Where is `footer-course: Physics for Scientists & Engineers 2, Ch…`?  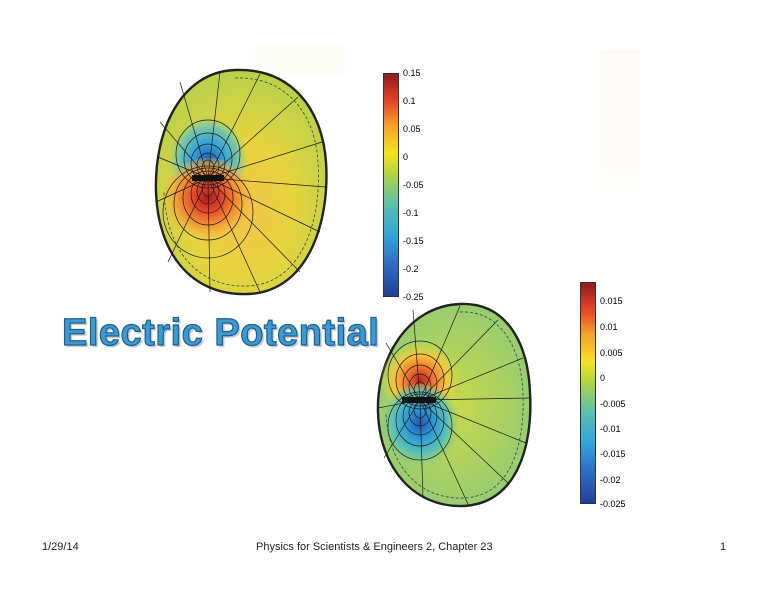 footer-course: Physics for Scientists & Engineers 2, Ch… is located at coordinates (374, 547).